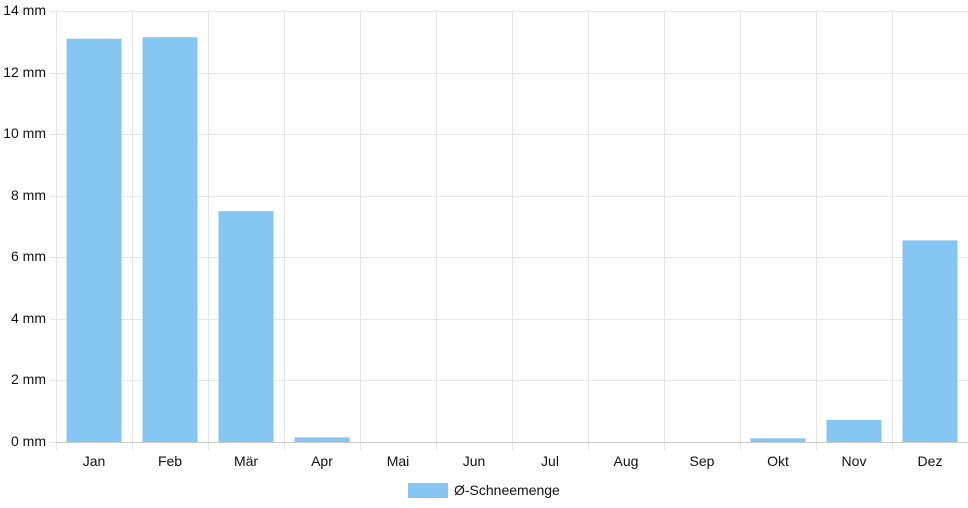 This screenshot has height=508, width=968. Describe the element at coordinates (246, 461) in the screenshot. I see `x-tick-label: Mär` at that location.